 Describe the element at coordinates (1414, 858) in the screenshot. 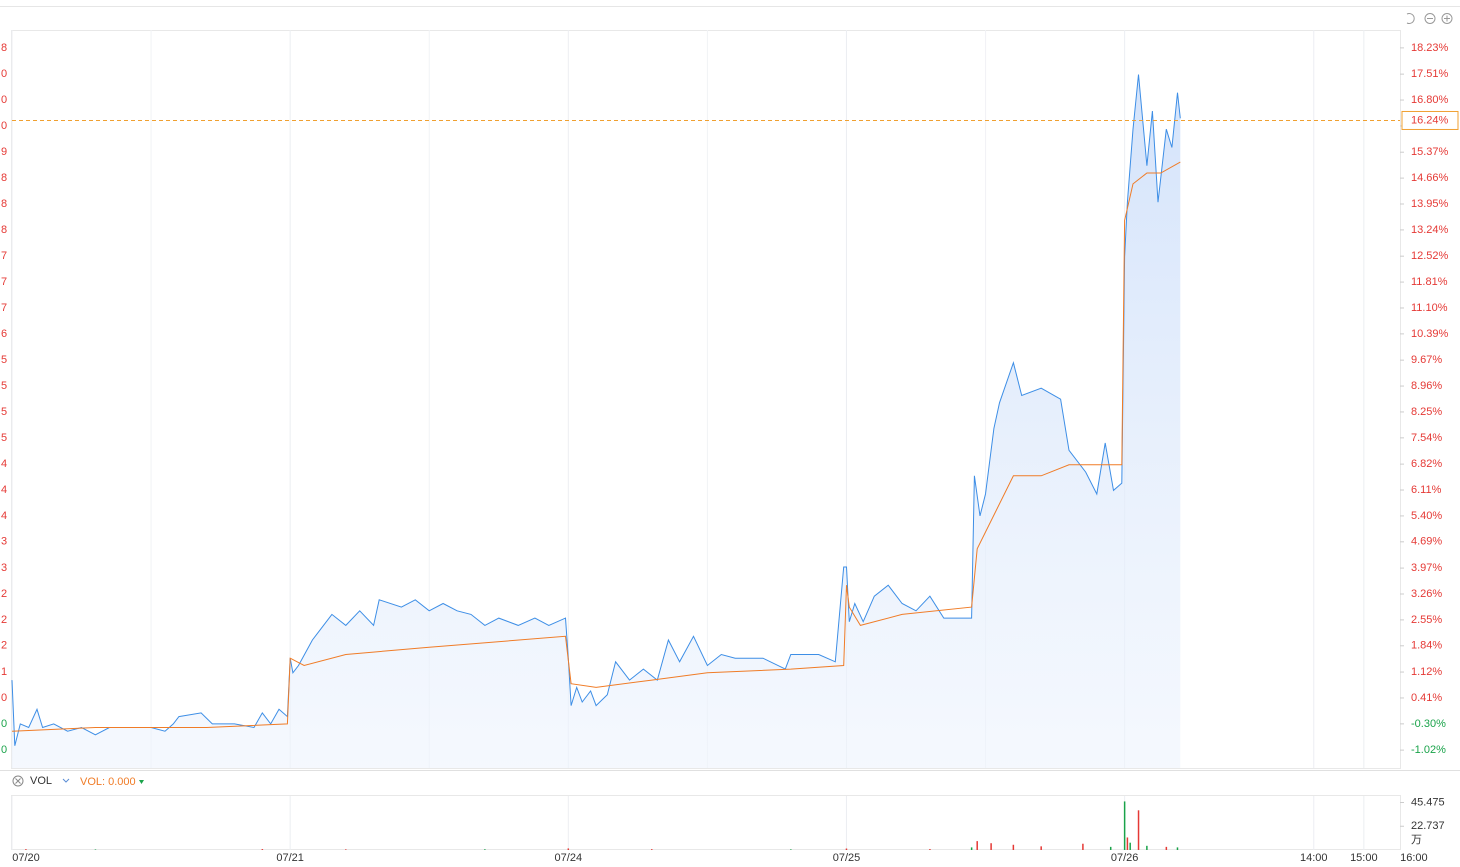

I see `x-tick-label: 16:00` at that location.